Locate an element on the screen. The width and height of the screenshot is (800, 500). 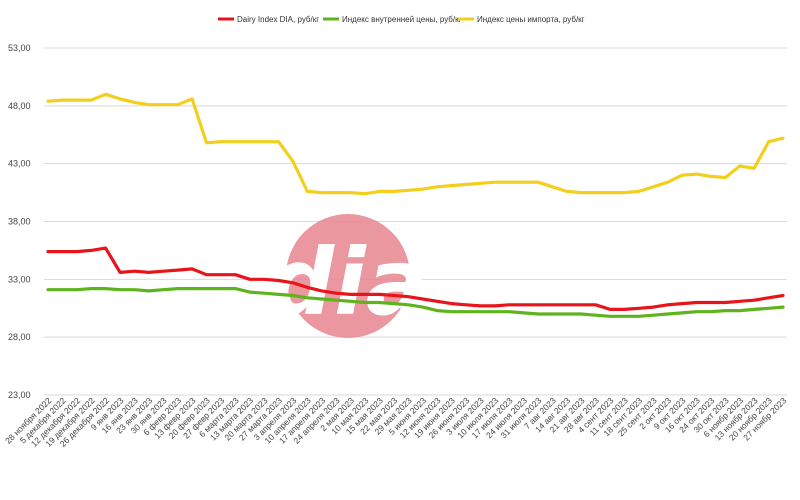
legend-label: Индекс цены импорта, руб/кг is located at coordinates (531, 19).